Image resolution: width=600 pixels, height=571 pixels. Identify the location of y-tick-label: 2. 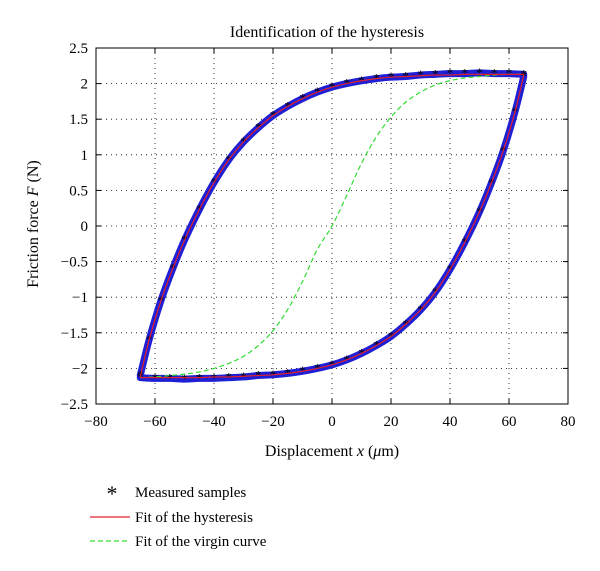
(85, 85).